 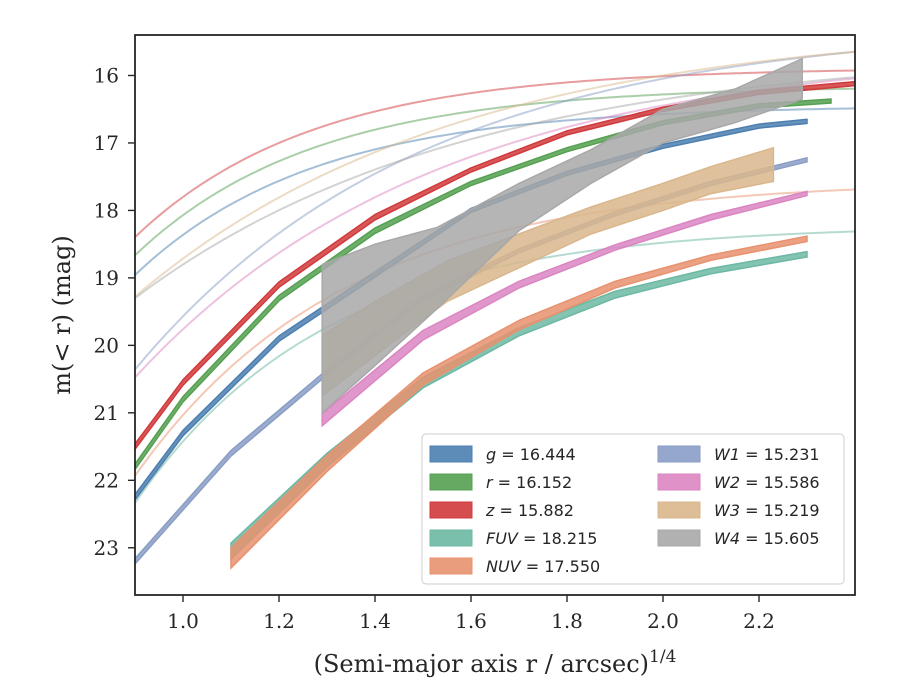 I want to click on x-tick-label: 1.4, so click(x=375, y=621).